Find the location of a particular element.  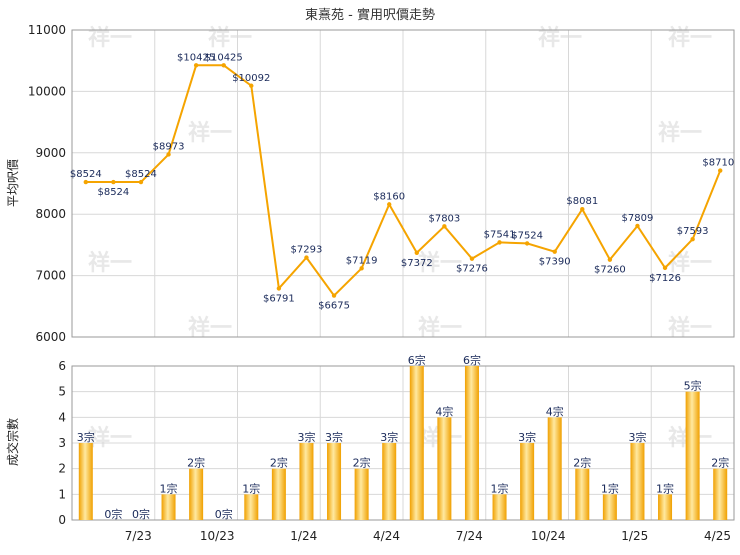

x-tick-label: 1/24 is located at coordinates (303, 536).